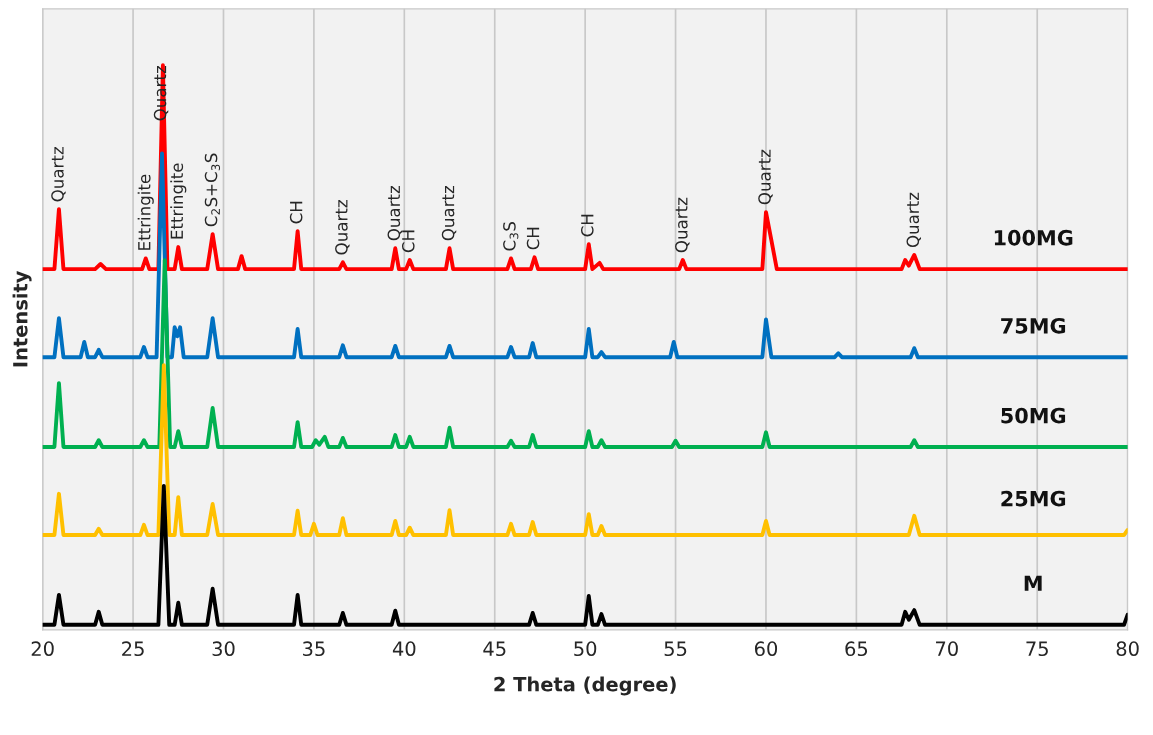 The height and width of the screenshot is (735, 1153). I want to click on x-tick-label: 80, so click(1127, 649).